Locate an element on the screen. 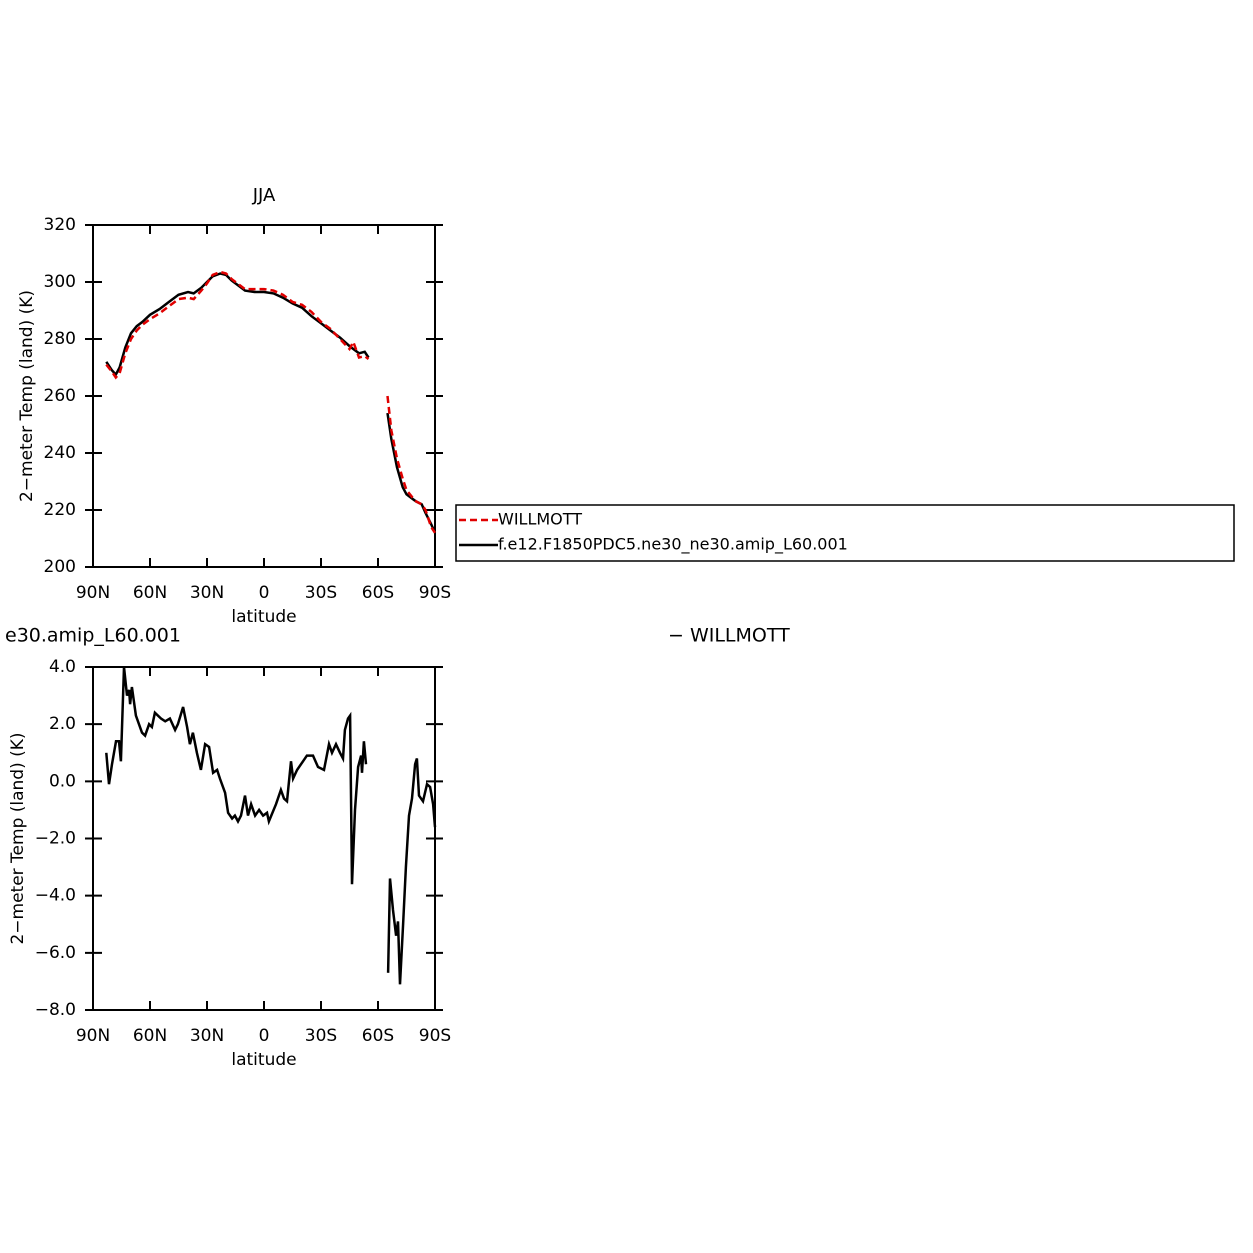 The height and width of the screenshot is (1253, 1253). legend-label: WILLMOTT is located at coordinates (540, 519).